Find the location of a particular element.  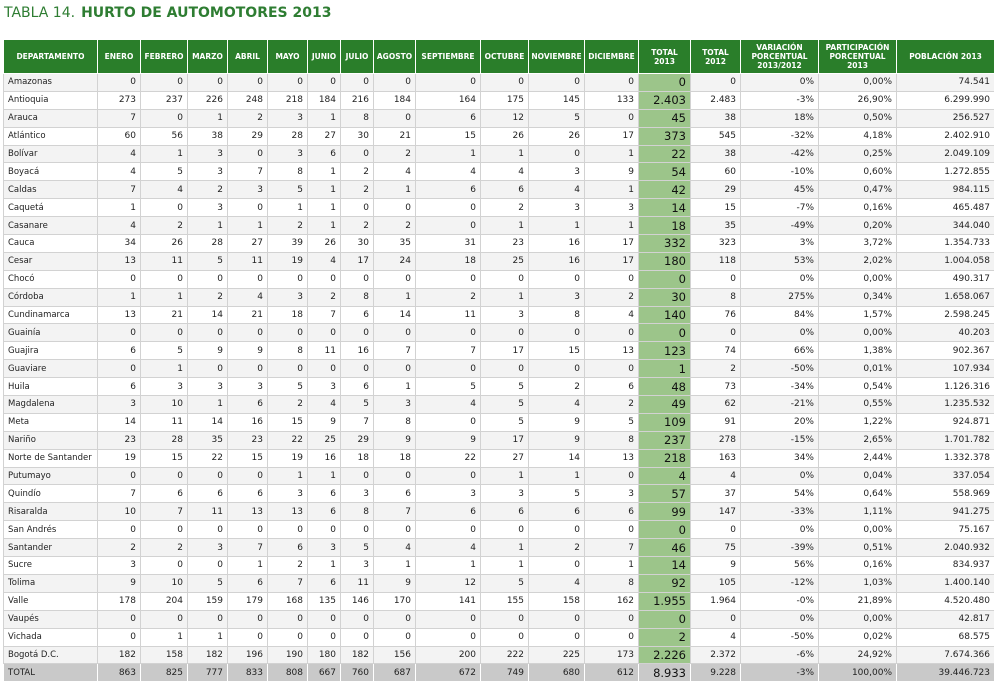

table-cell: 0,00% is located at coordinates (858, 530).